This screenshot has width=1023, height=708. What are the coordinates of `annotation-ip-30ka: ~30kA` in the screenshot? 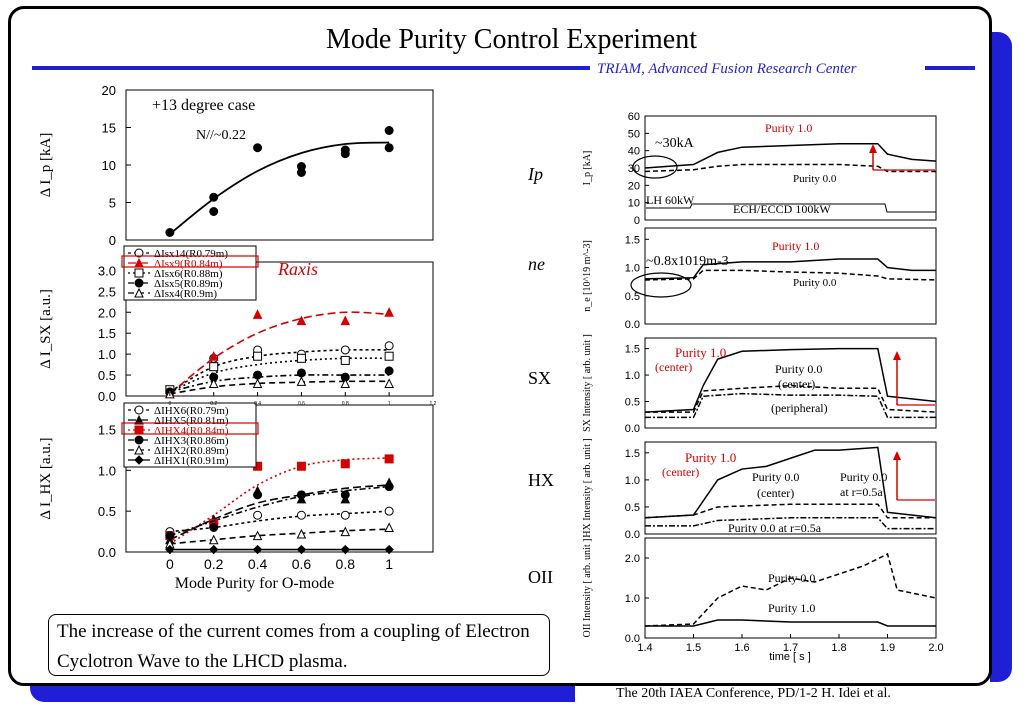 It's located at (675, 143).